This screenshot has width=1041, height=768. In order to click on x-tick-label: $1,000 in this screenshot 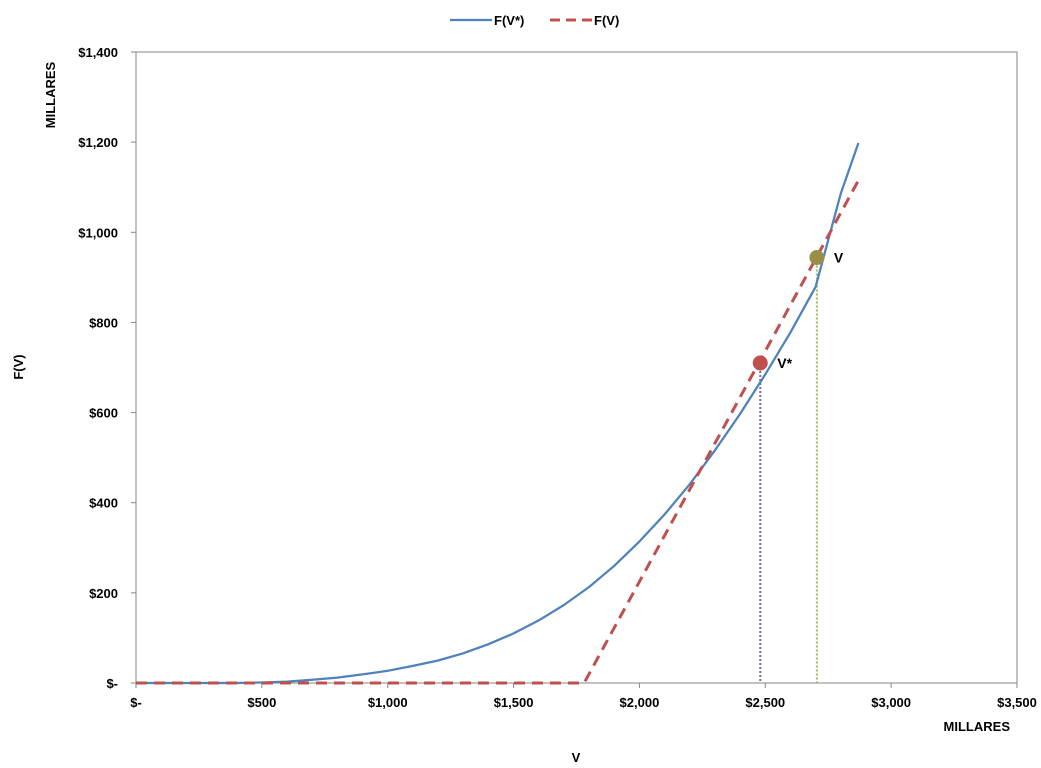, I will do `click(388, 702)`.